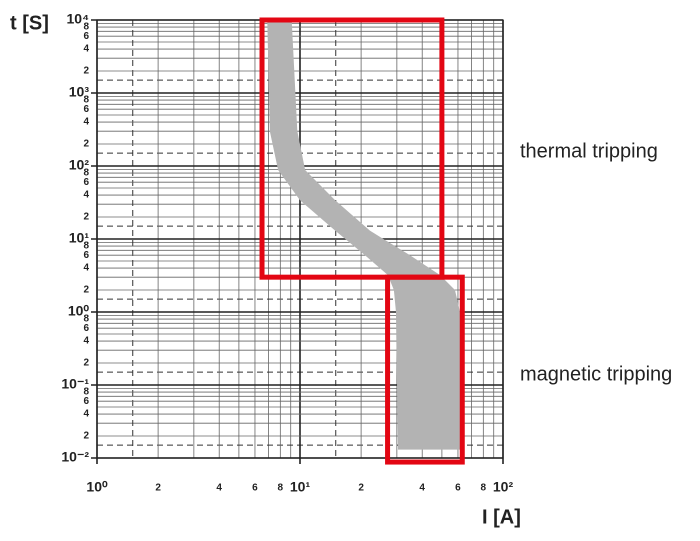  I want to click on y-tick-label: 10¹, so click(79, 238).